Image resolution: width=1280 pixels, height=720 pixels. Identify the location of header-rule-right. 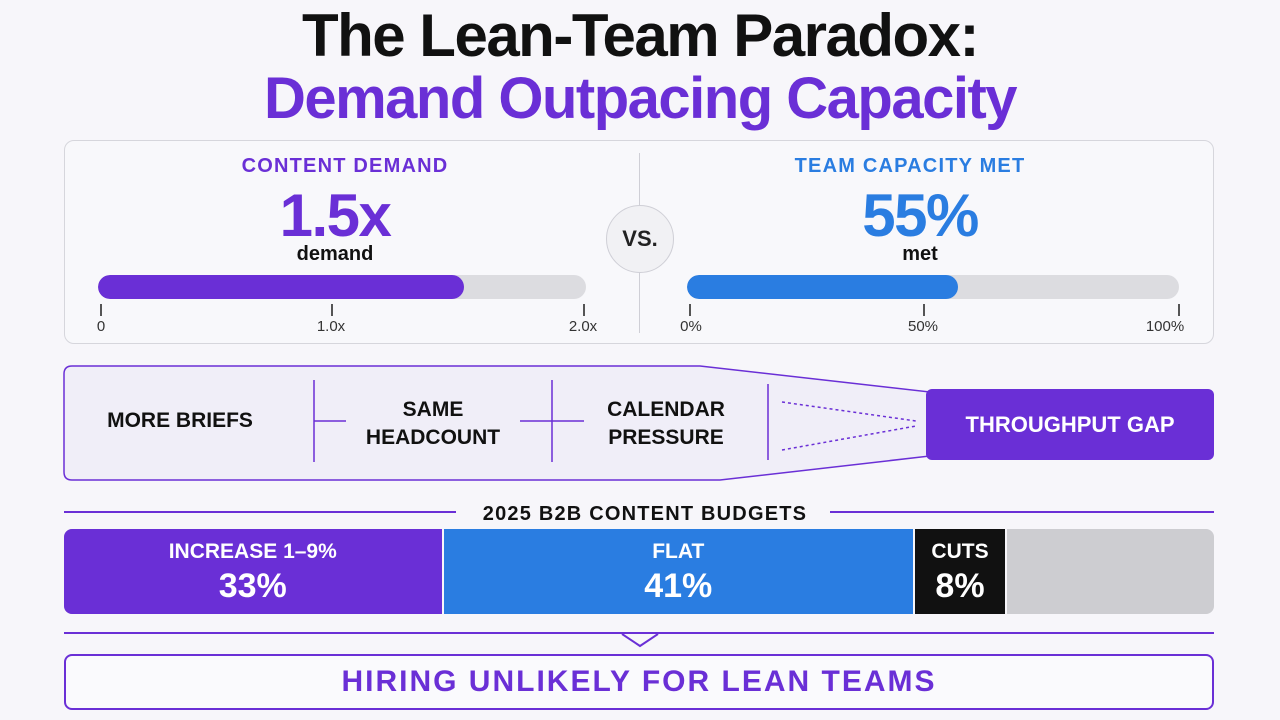
(1022, 512).